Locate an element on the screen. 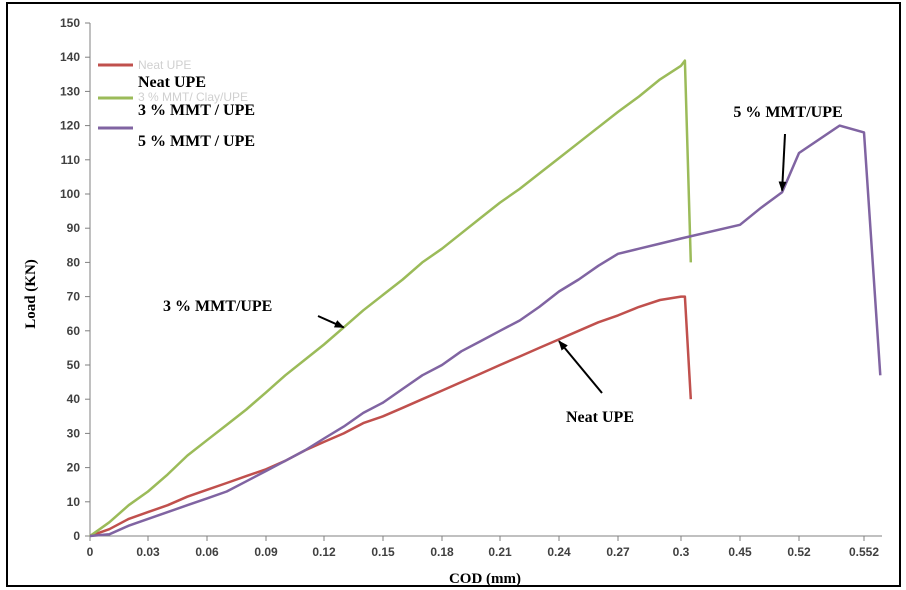 This screenshot has width=906, height=590. x-tick-label: 0.24 is located at coordinates (559, 552).